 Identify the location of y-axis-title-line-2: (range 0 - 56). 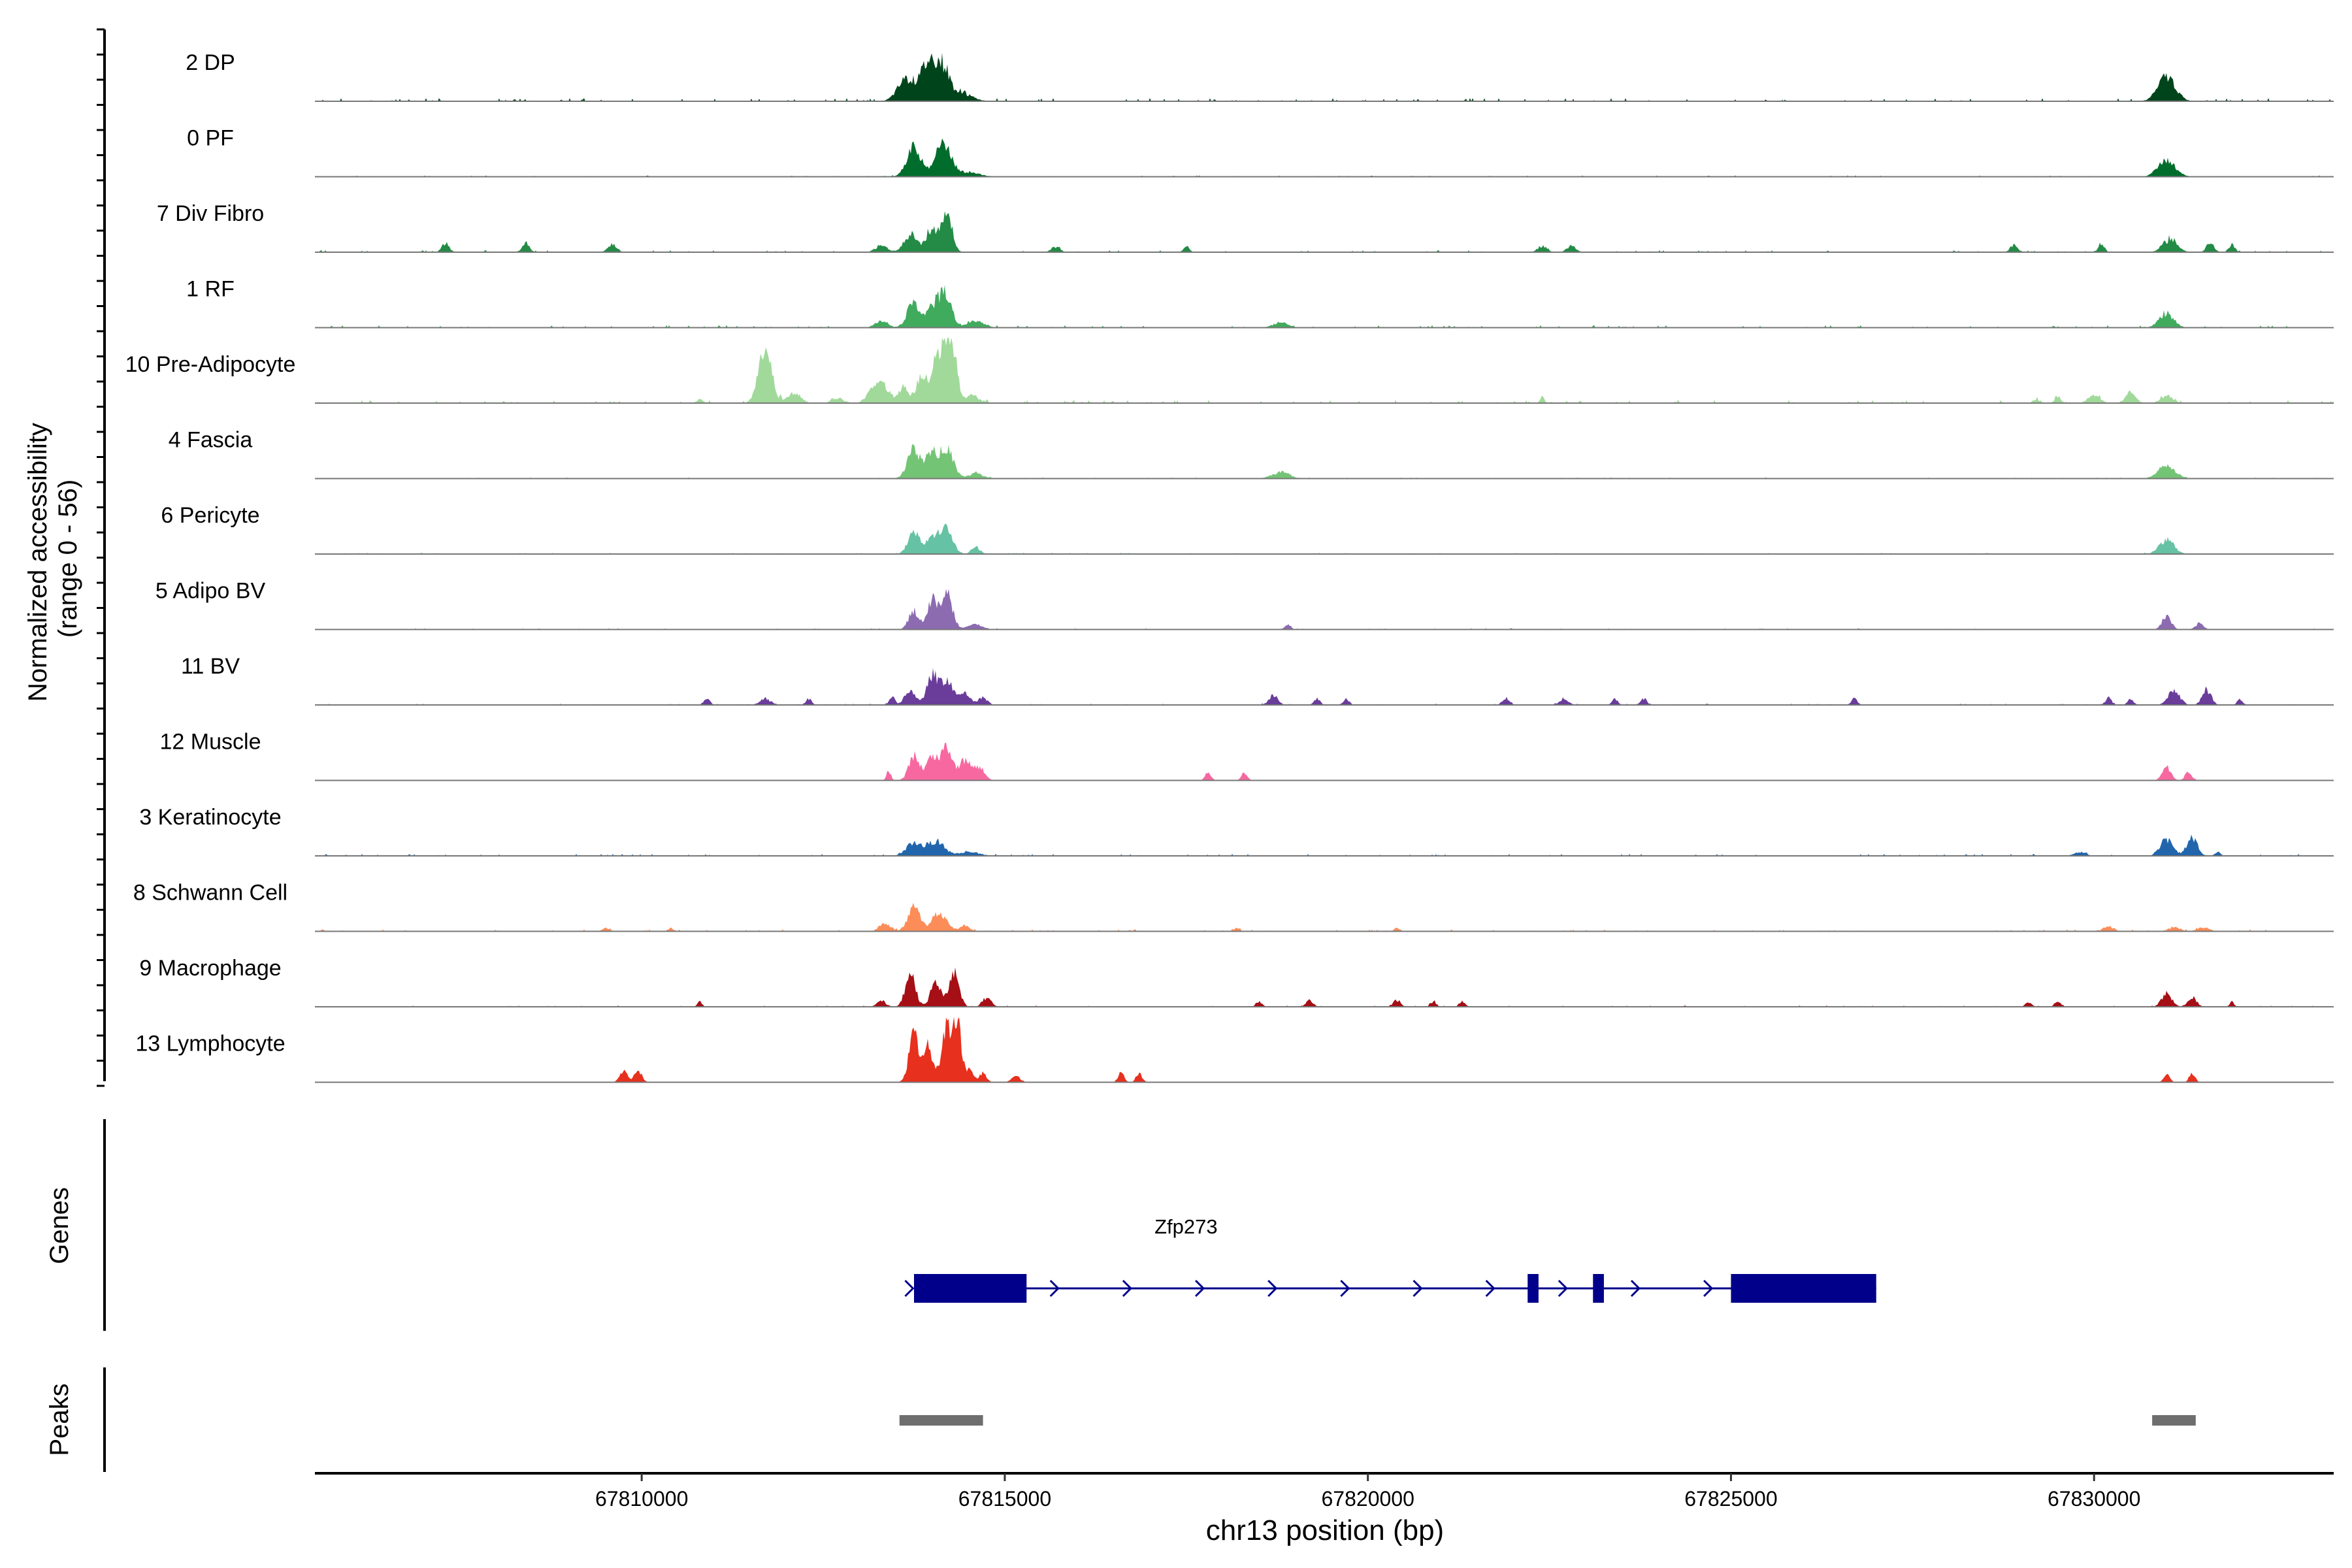
(68, 559).